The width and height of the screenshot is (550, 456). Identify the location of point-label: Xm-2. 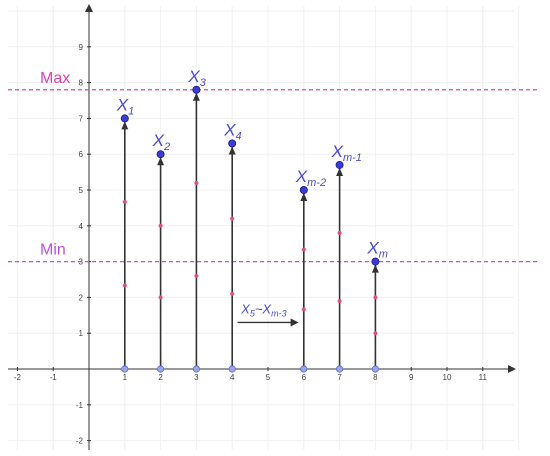
(310, 178).